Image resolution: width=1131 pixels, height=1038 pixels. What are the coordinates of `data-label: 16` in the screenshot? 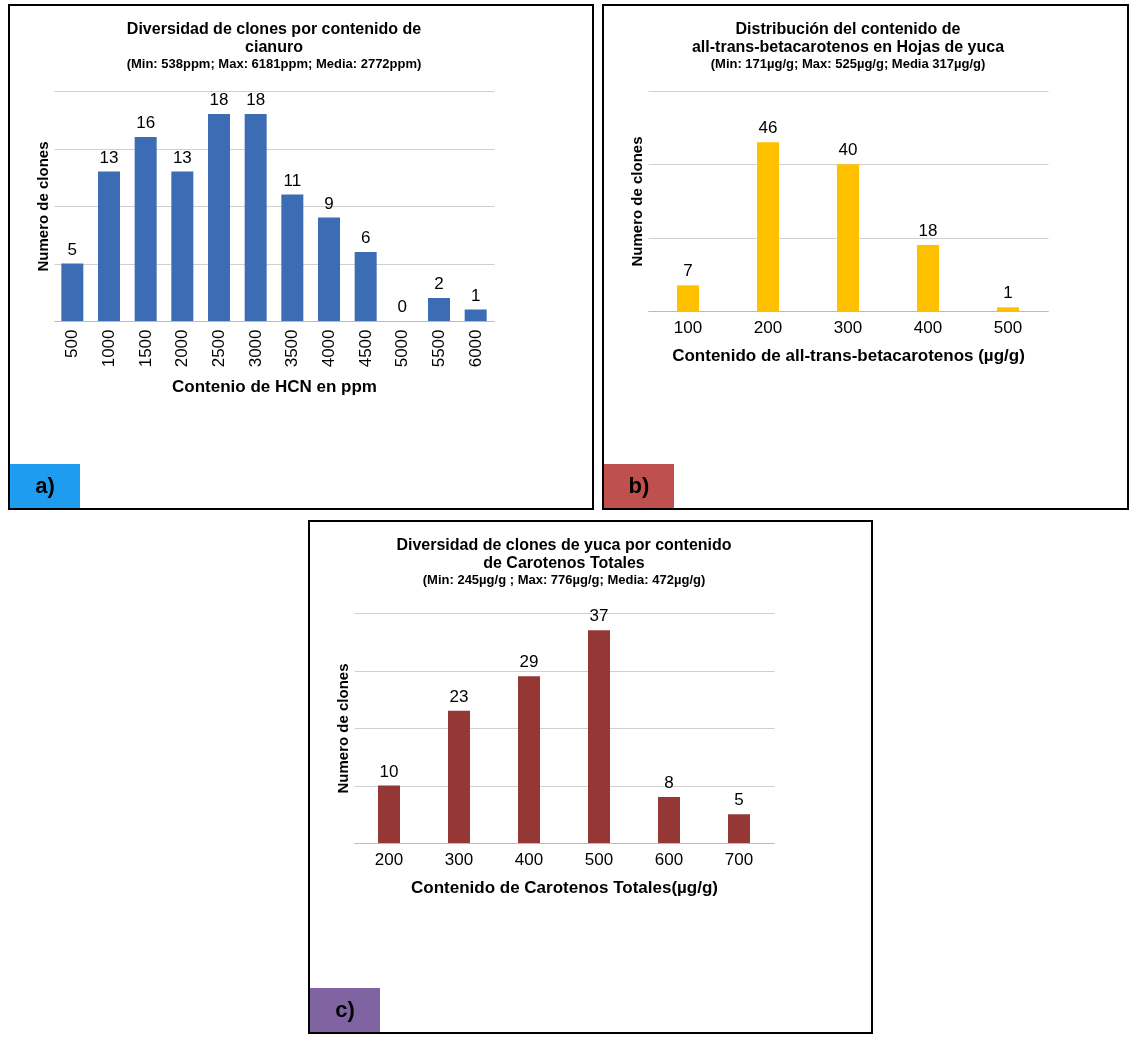 It's located at (146, 122).